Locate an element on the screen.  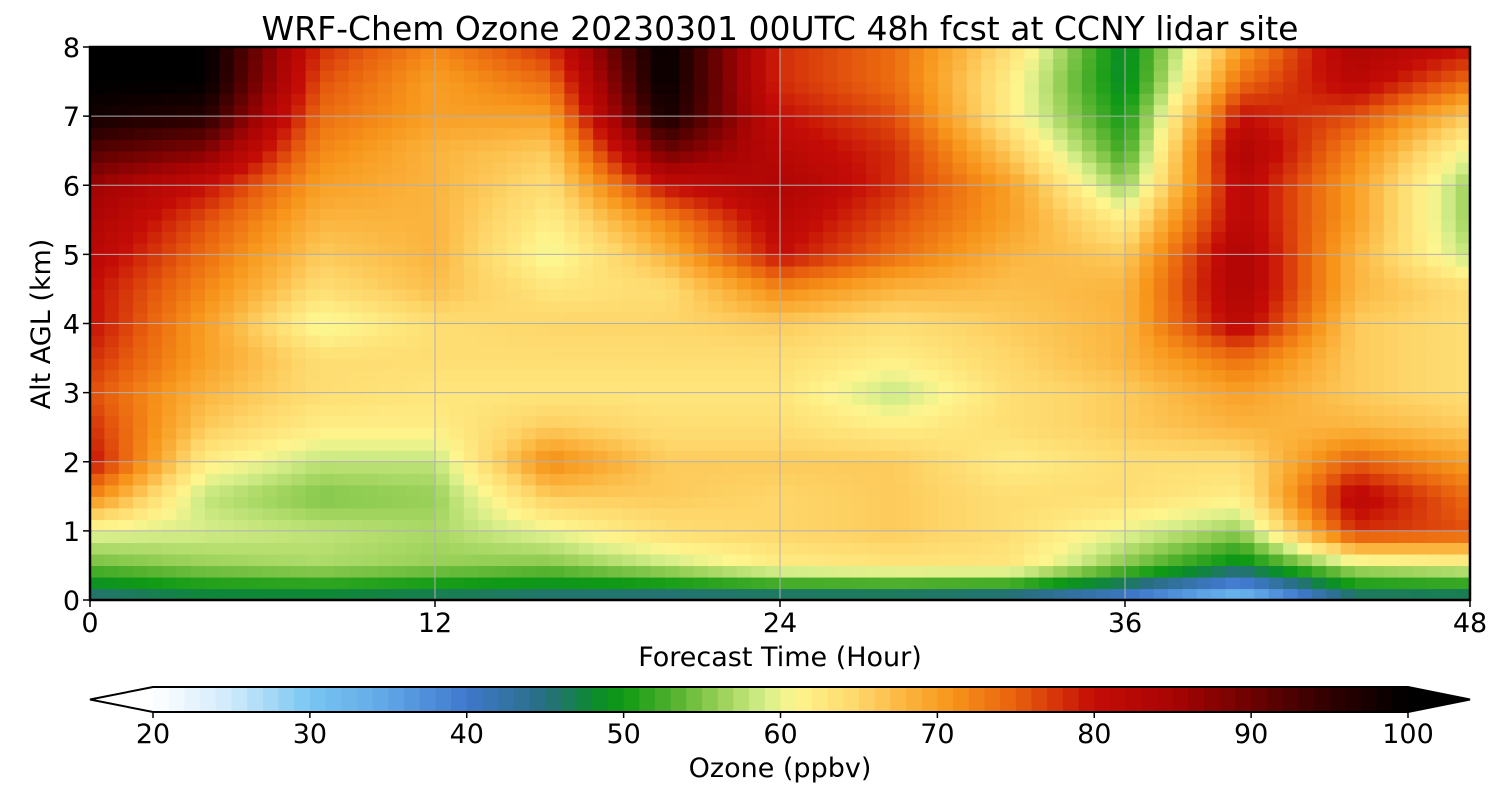
x-tick-label: 0 is located at coordinates (89, 623).